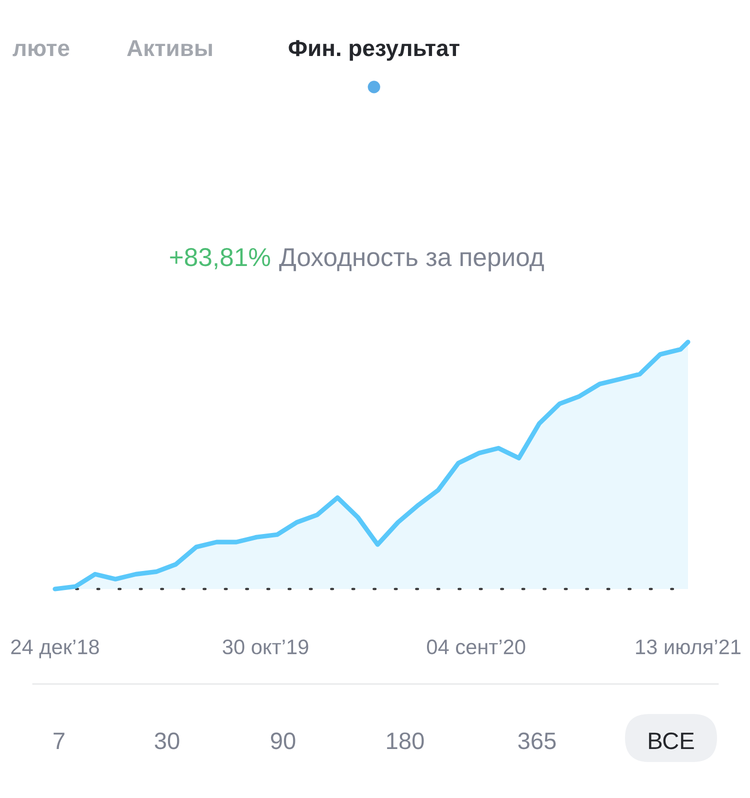 This screenshot has height=798, width=750. What do you see at coordinates (671, 741) in the screenshot?
I see `text: ВСЕ` at bounding box center [671, 741].